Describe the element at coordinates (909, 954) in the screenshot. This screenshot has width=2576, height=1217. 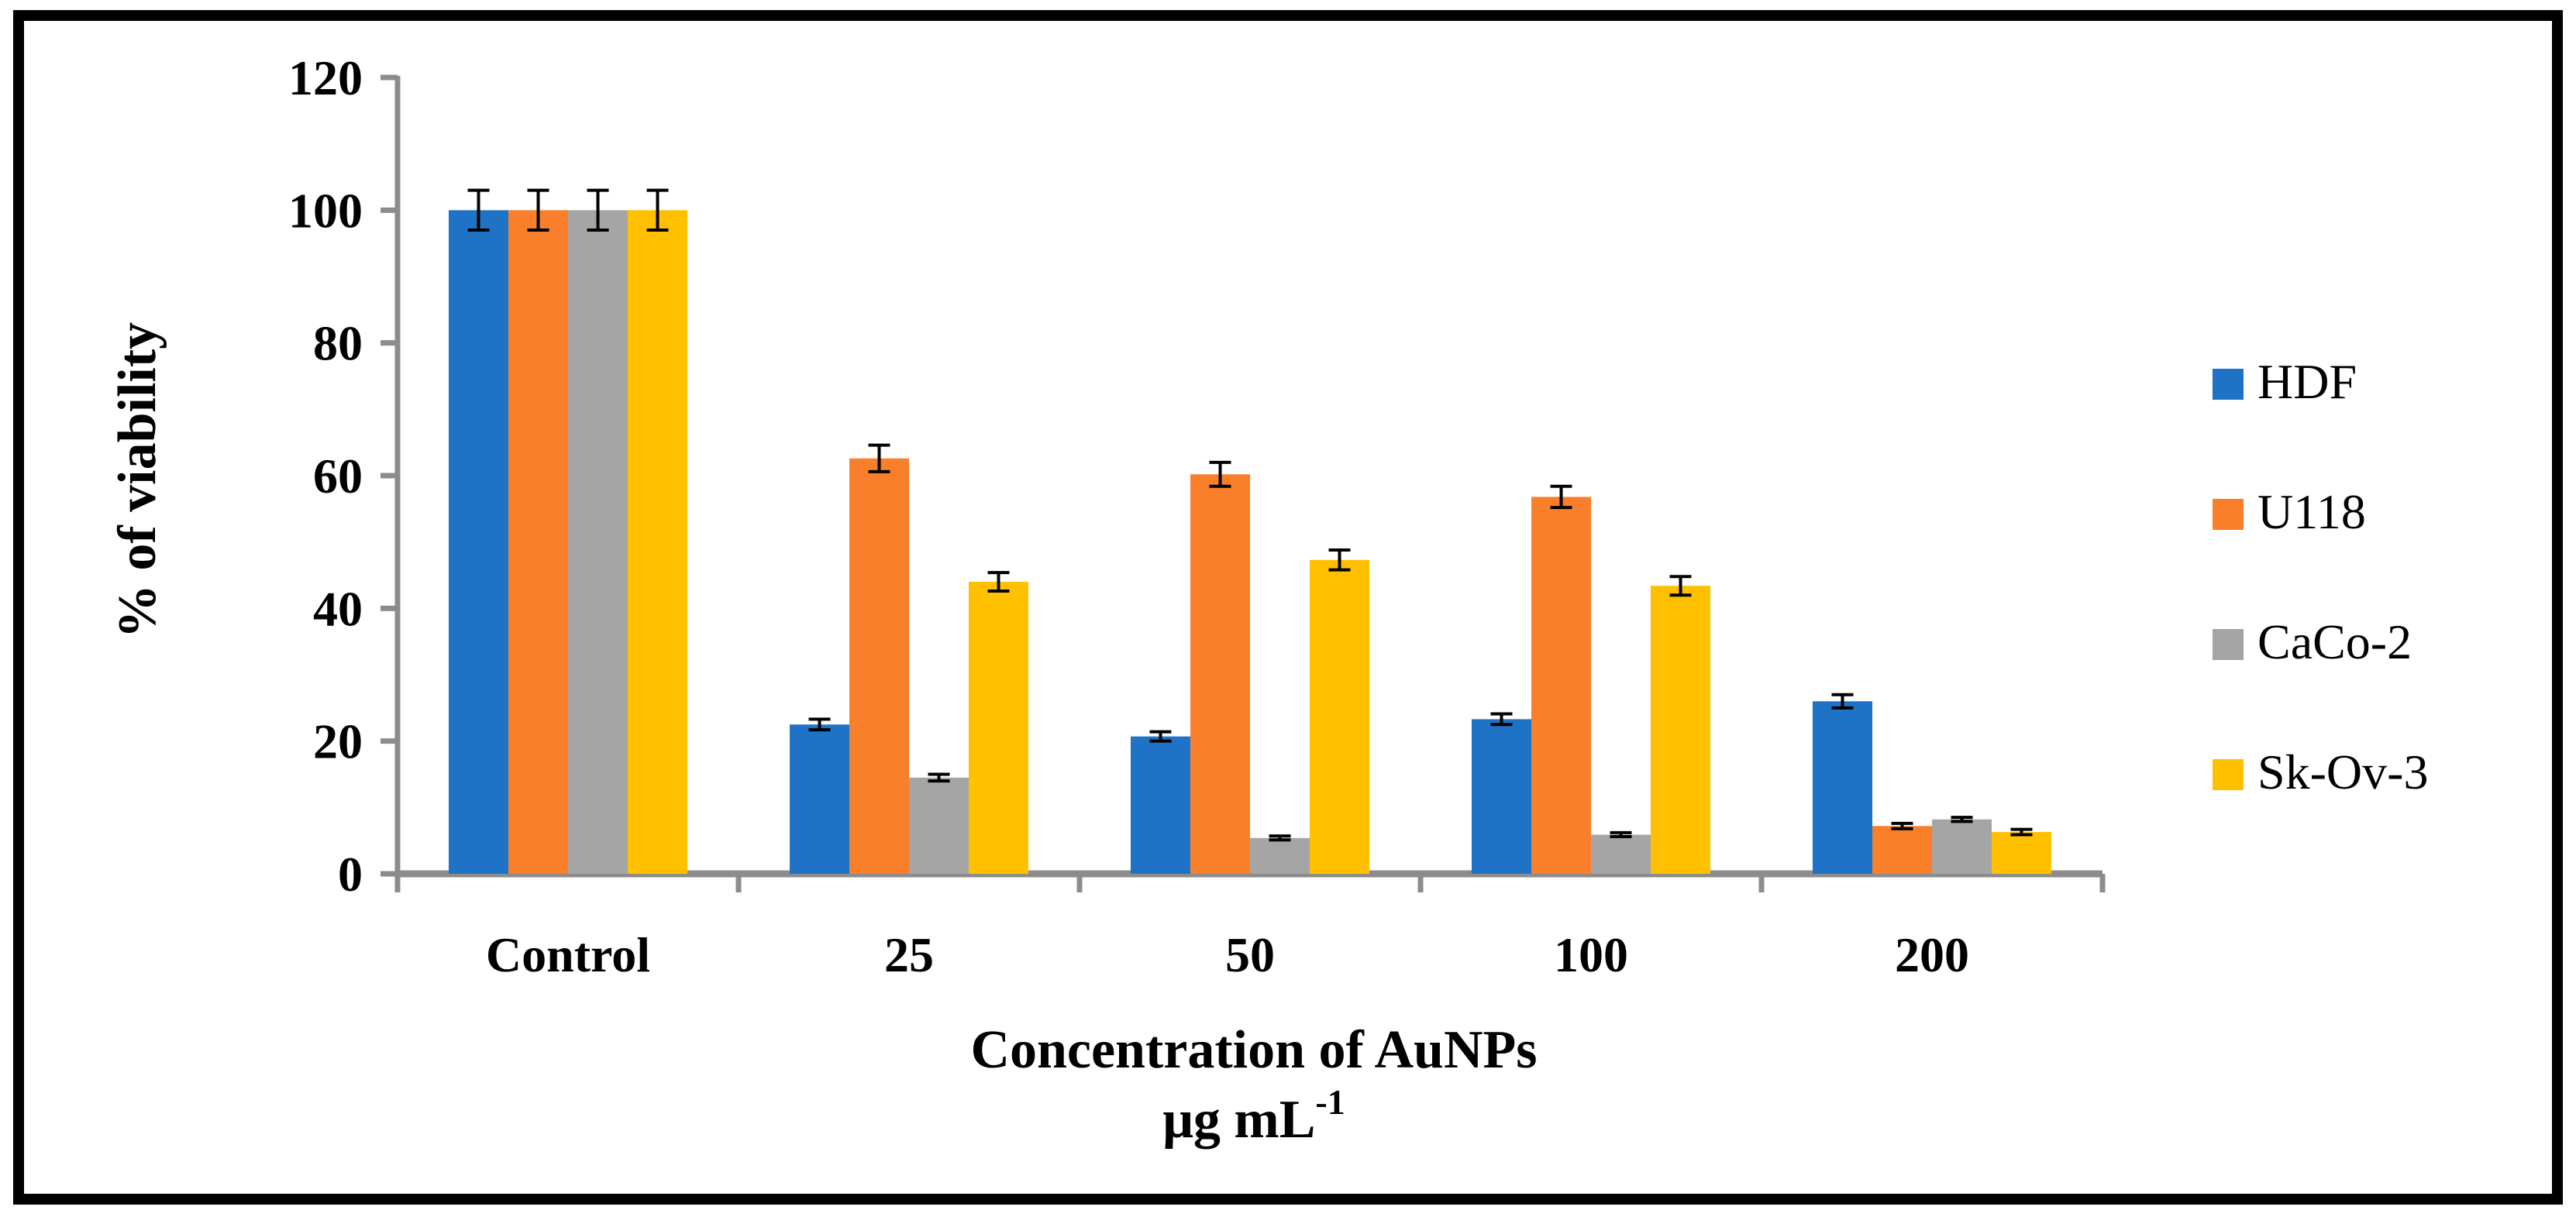
I see `category-label: 25` at that location.